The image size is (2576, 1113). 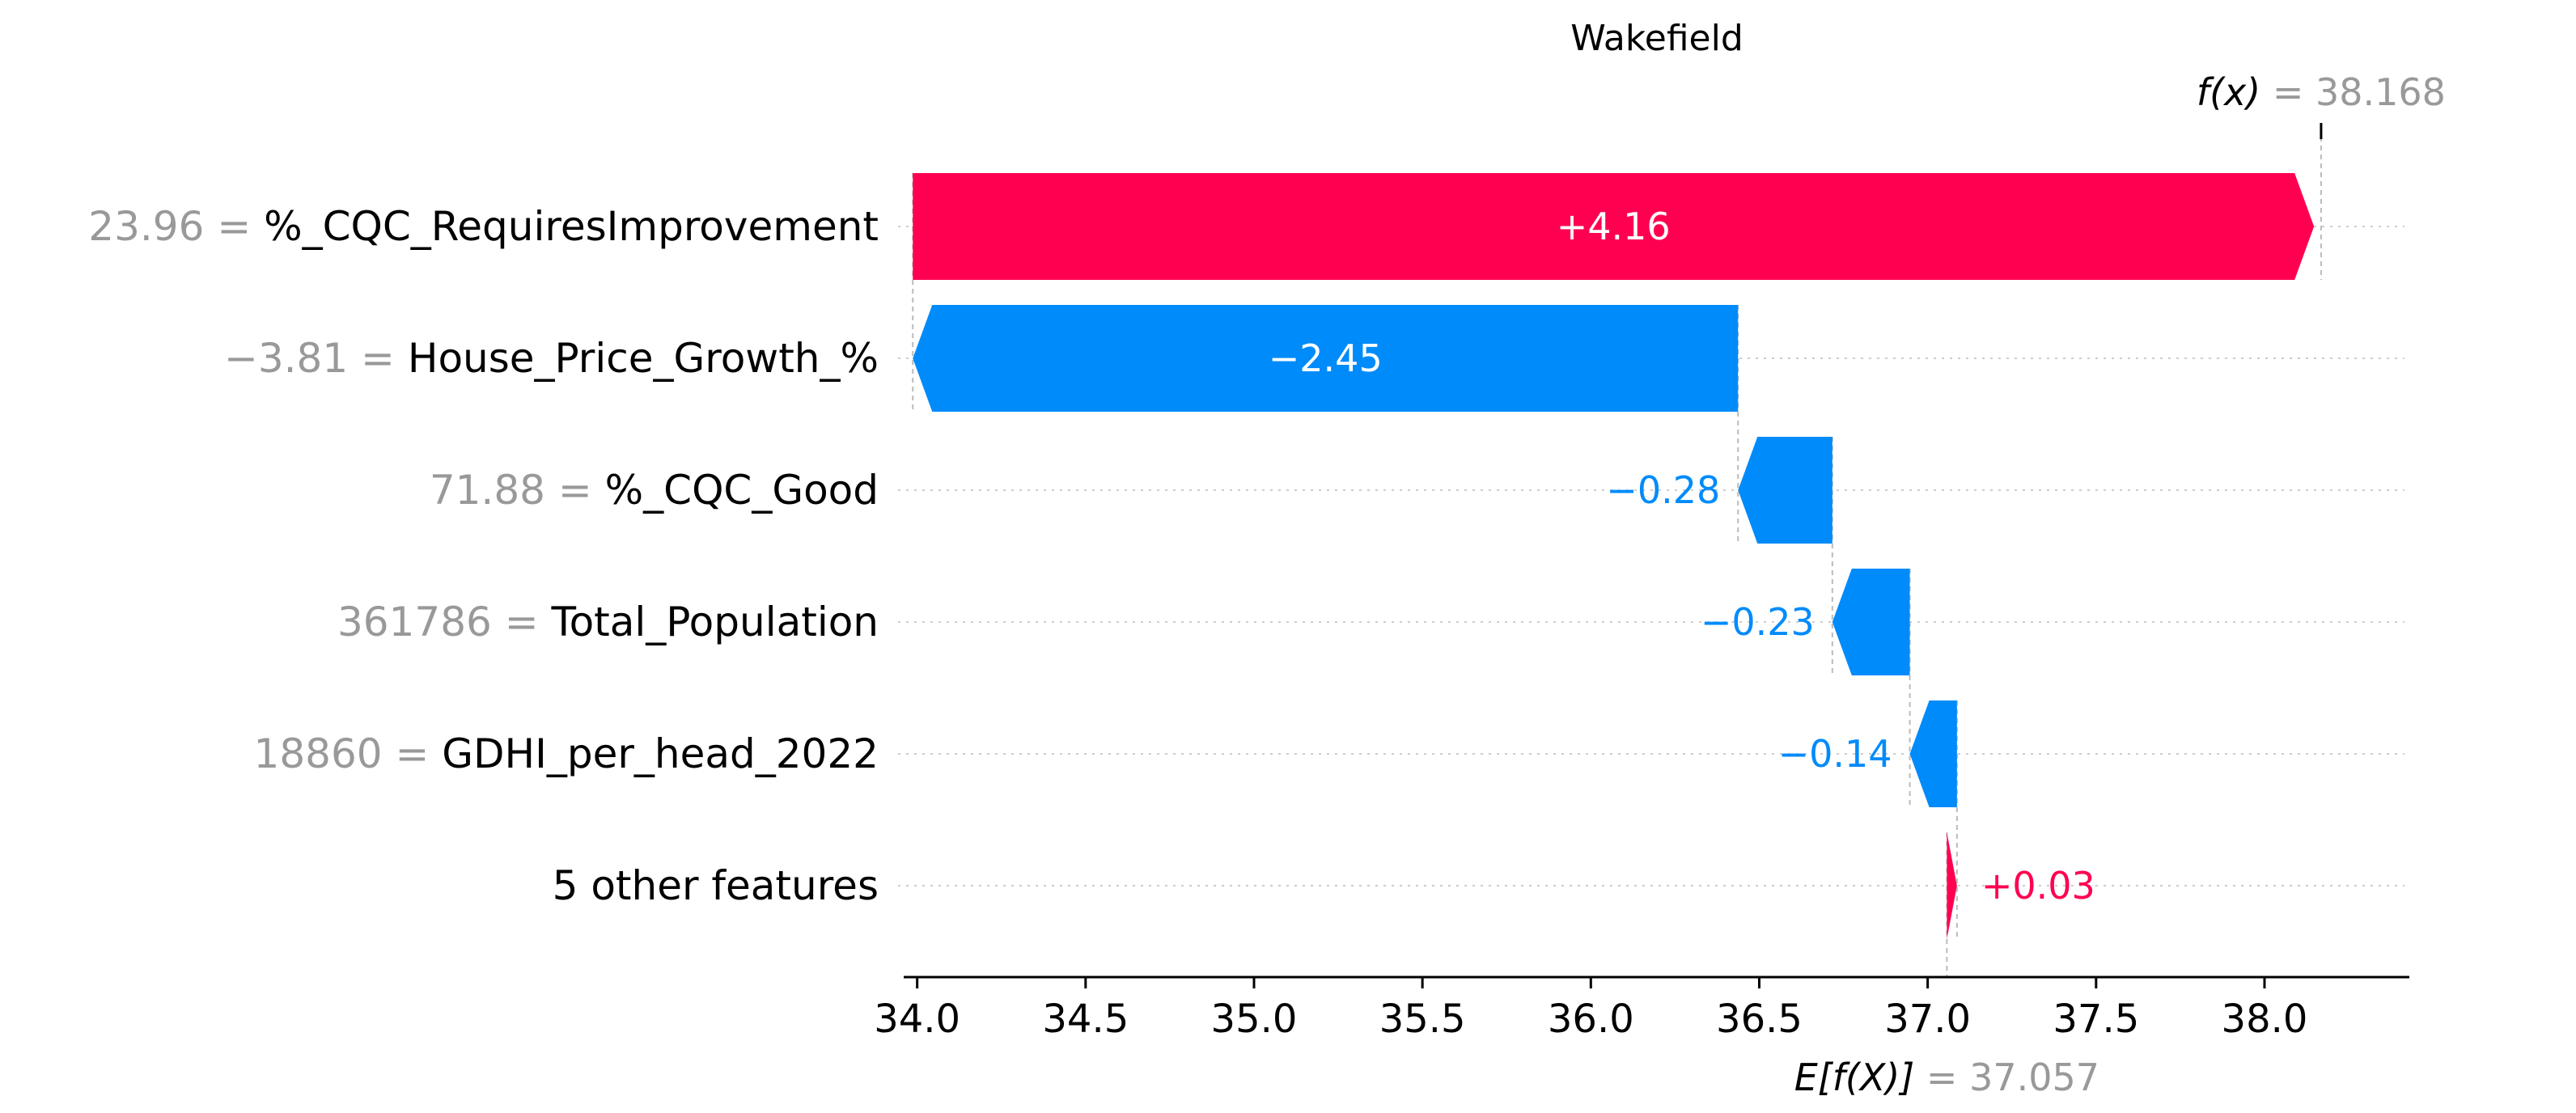 I want to click on feature-value: 361786 =, so click(x=444, y=622).